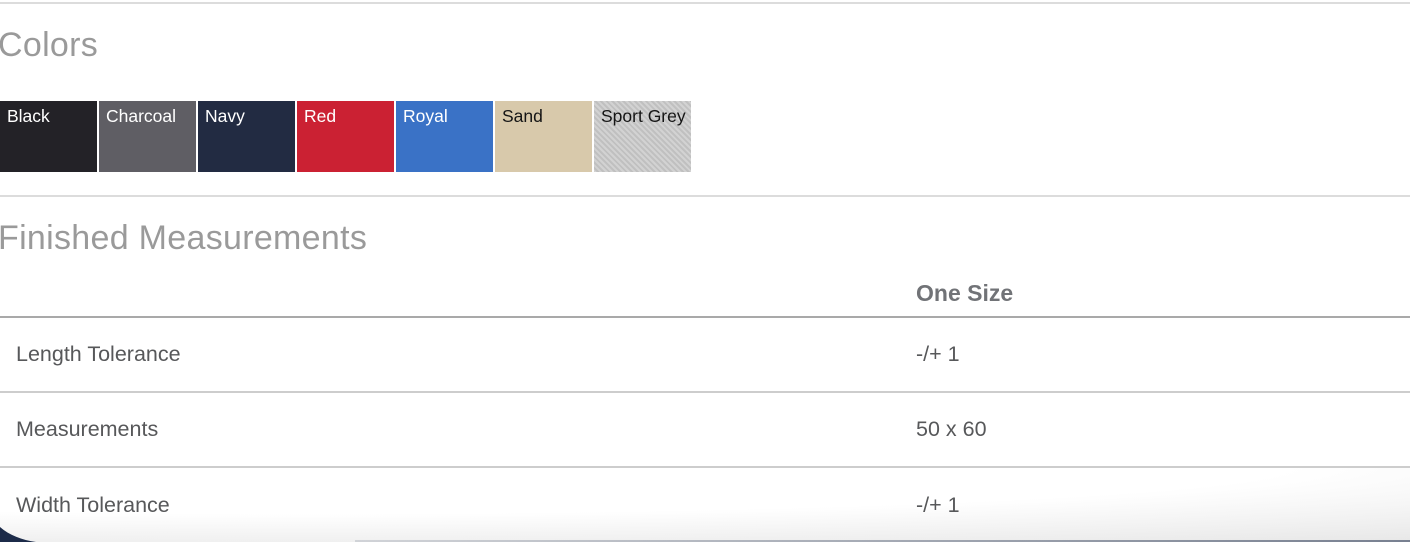  Describe the element at coordinates (642, 136) in the screenshot. I see `color-swatch-sport-grey: Sport Grey` at that location.